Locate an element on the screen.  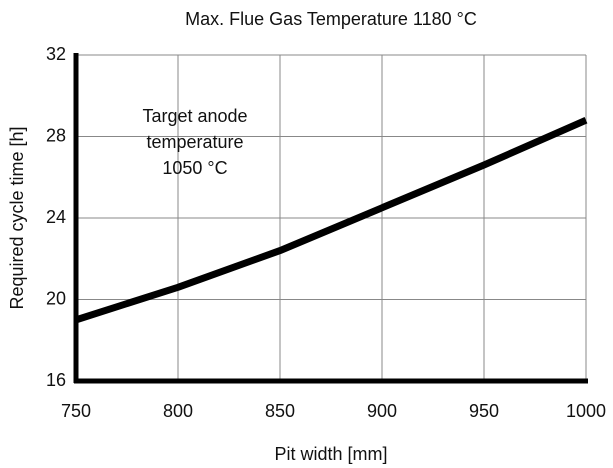
y-axis-label: Required cycle time [h] is located at coordinates (17, 217).